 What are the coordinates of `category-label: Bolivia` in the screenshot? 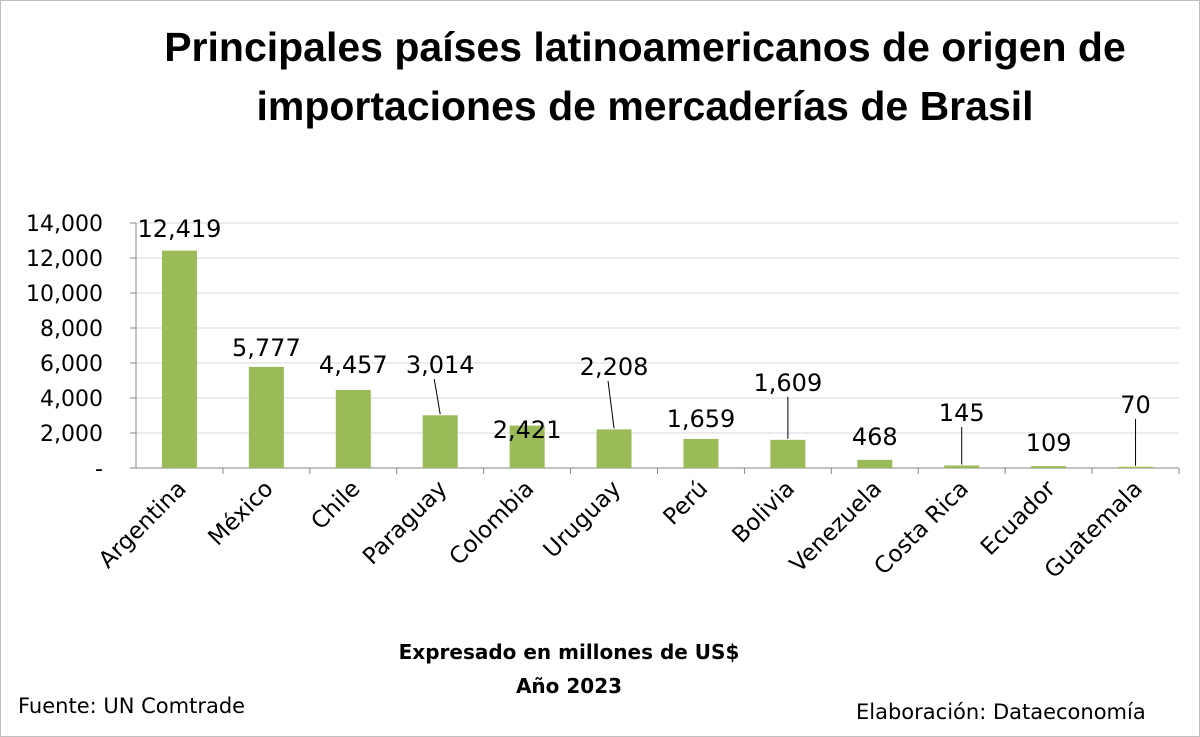 It's located at (763, 512).